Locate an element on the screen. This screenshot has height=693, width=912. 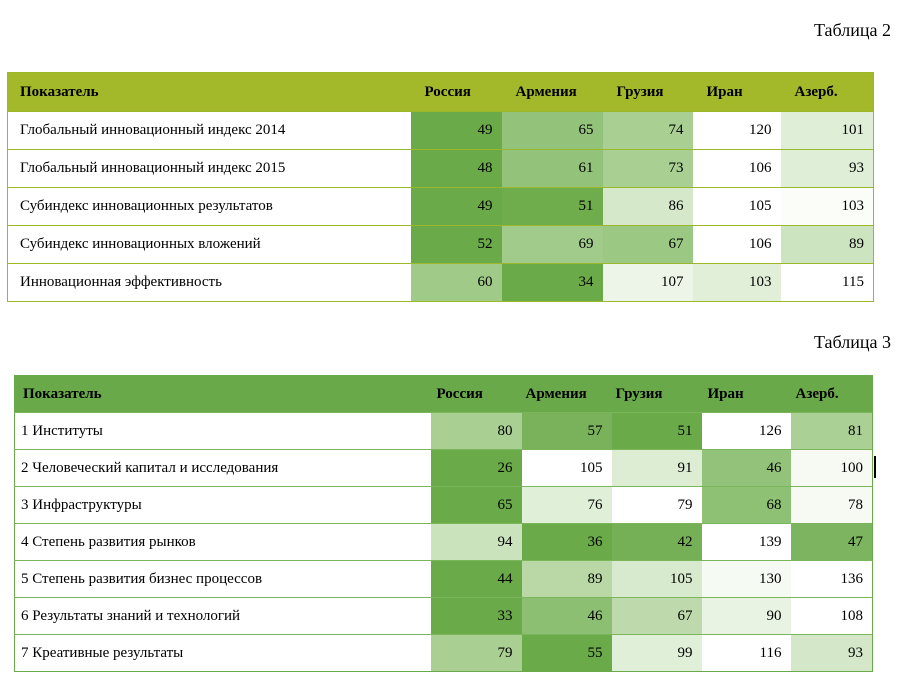
value-cell: 107 is located at coordinates (647, 282).